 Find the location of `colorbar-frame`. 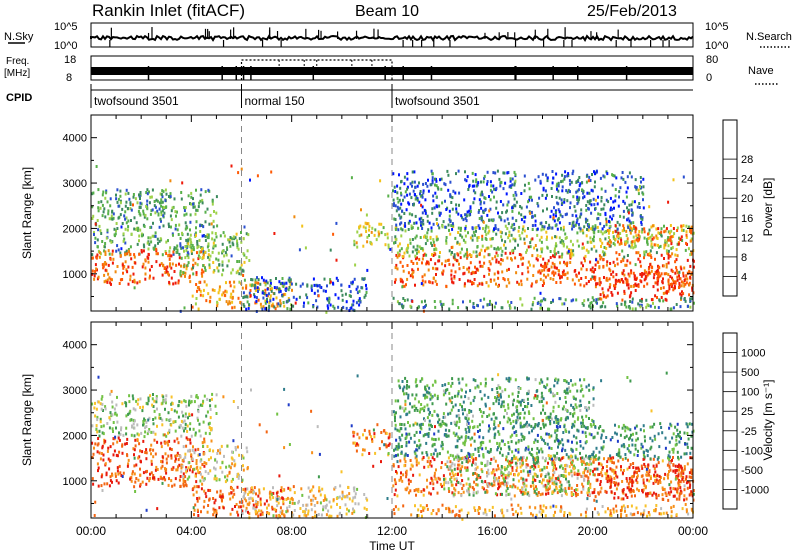

colorbar-frame is located at coordinates (730, 208).